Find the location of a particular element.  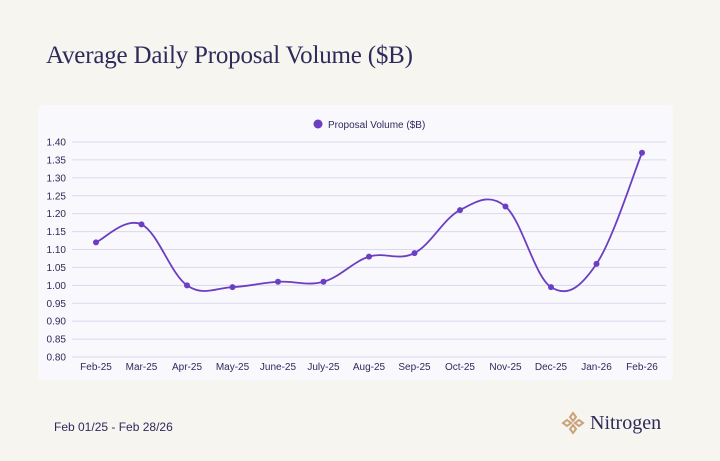

y-tick-label: 1.40 is located at coordinates (57, 143).